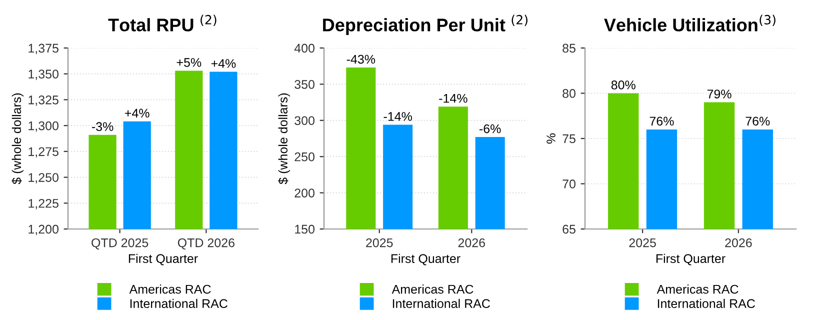 This screenshot has height=320, width=816. What do you see at coordinates (304, 121) in the screenshot?
I see `y-tick-label: 300` at bounding box center [304, 121].